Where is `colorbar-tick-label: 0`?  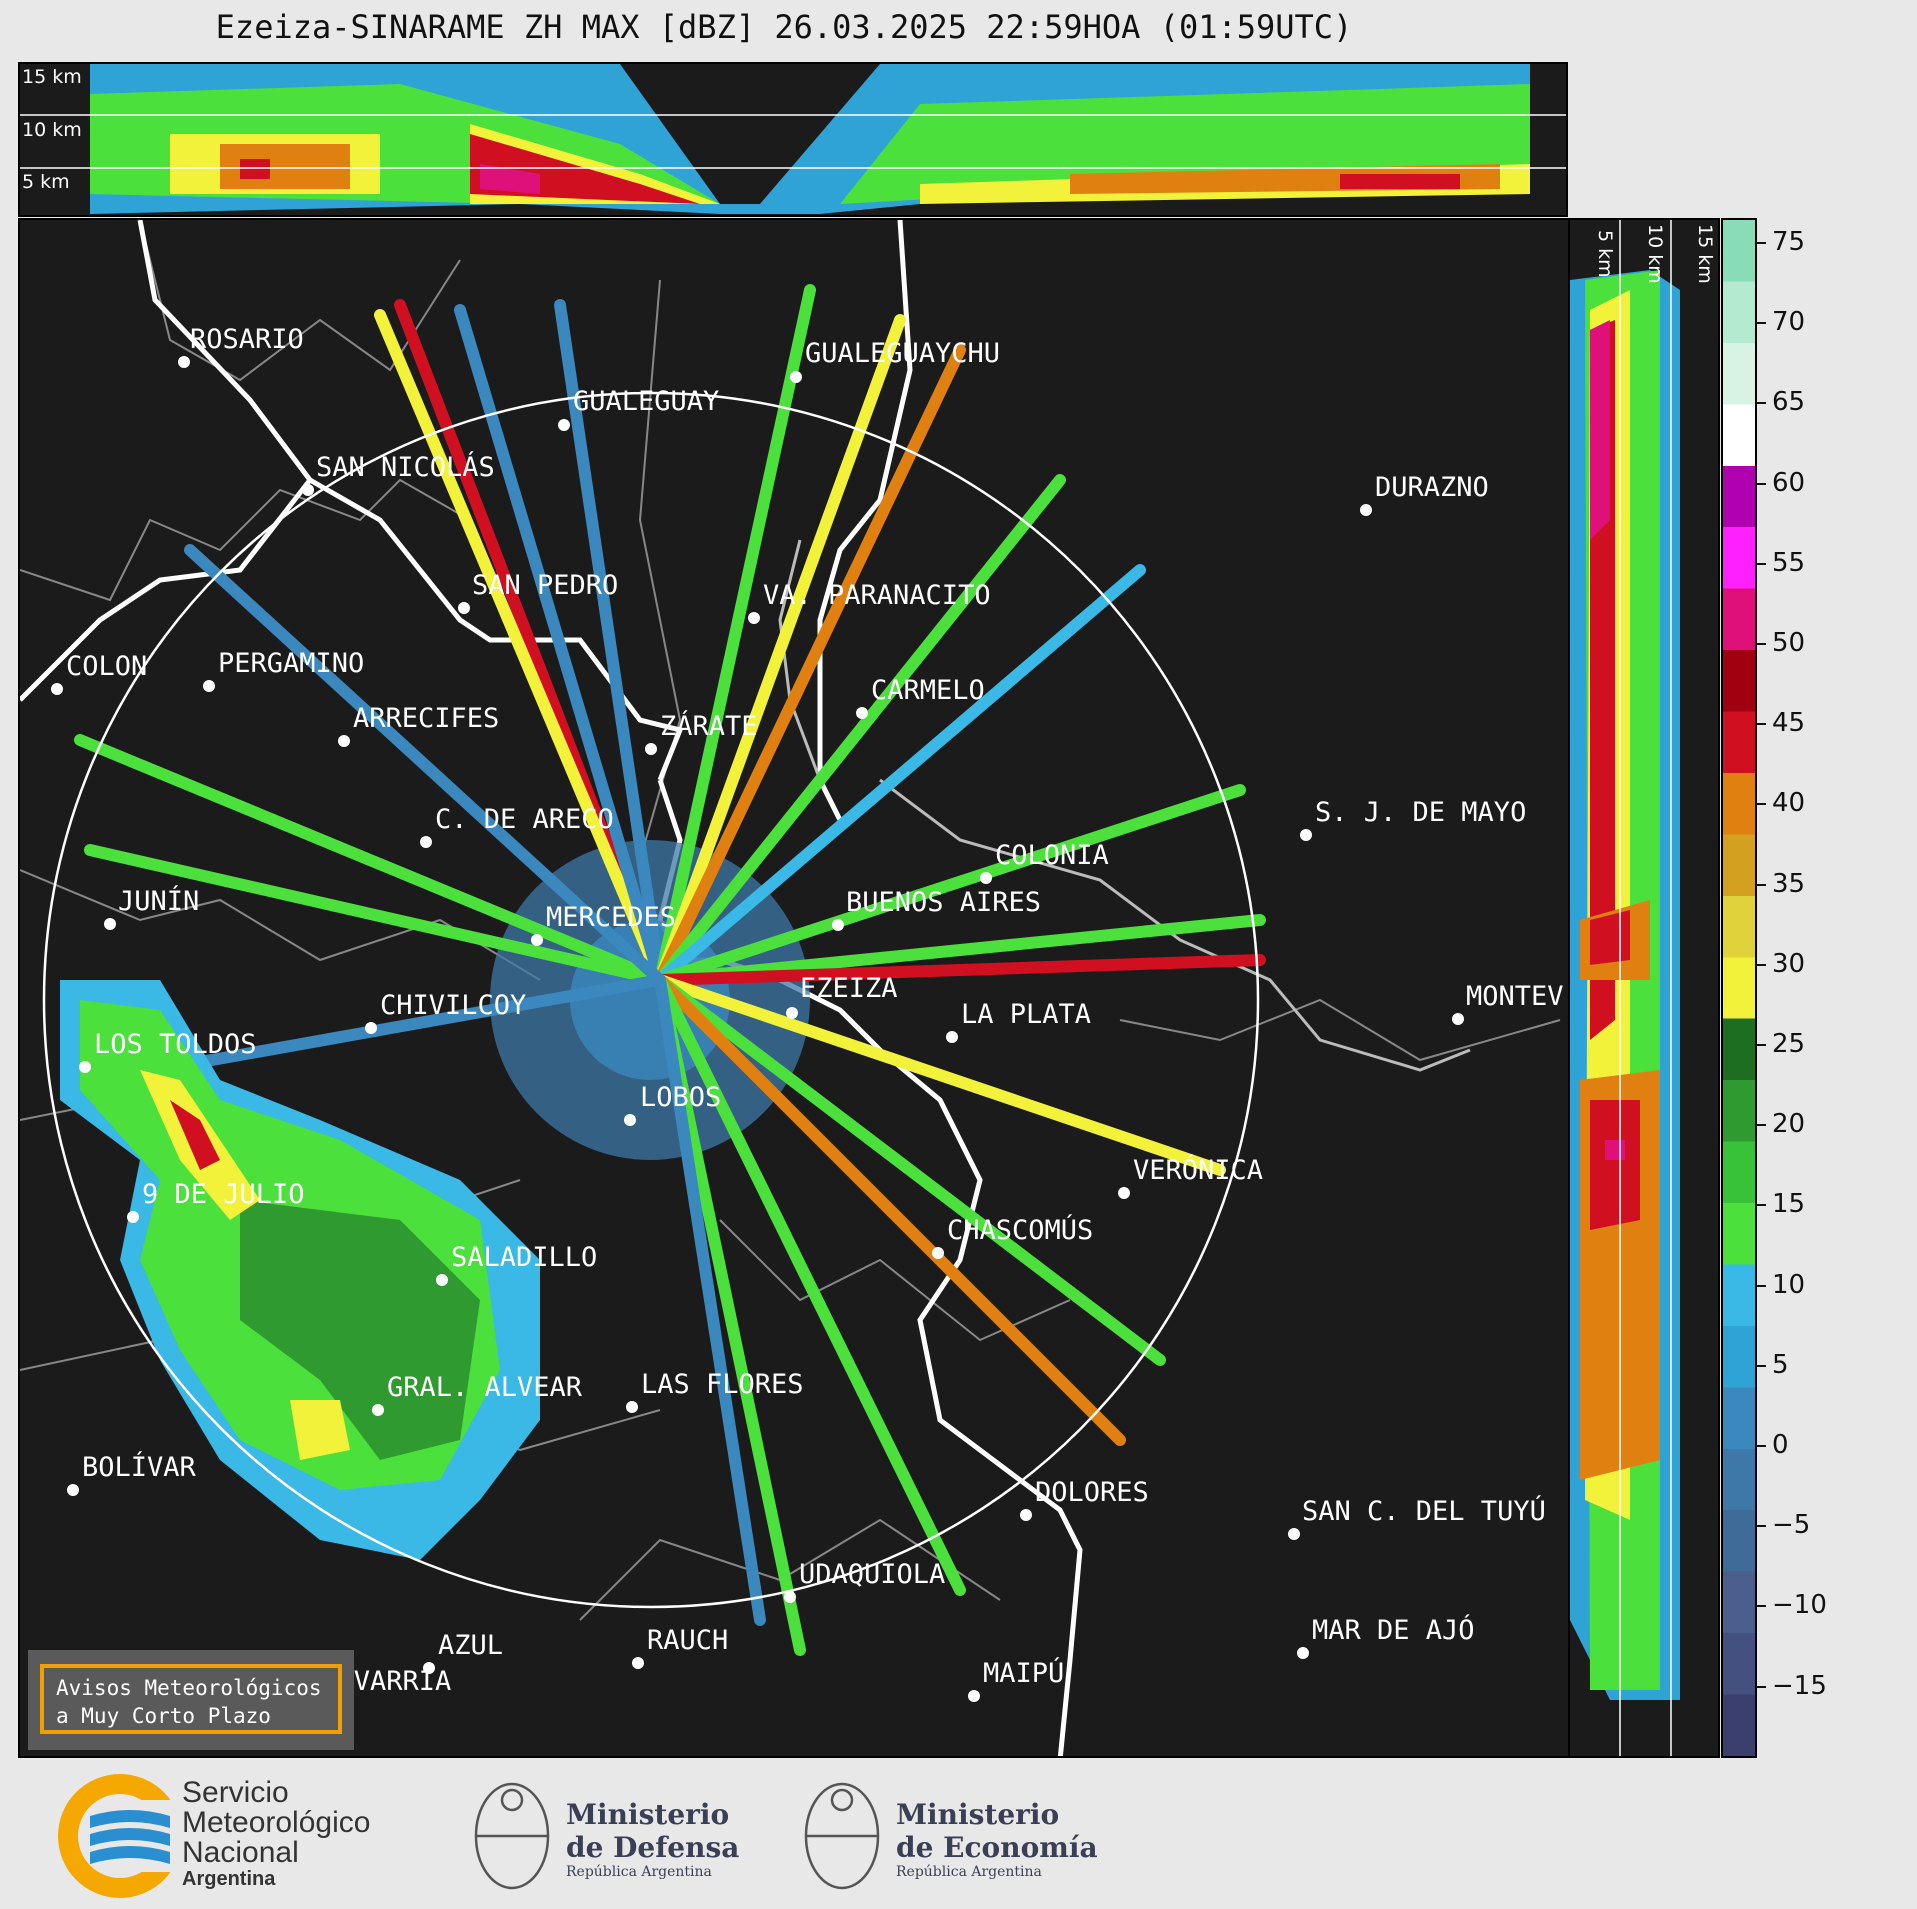 colorbar-tick-label: 0 is located at coordinates (1772, 1445).